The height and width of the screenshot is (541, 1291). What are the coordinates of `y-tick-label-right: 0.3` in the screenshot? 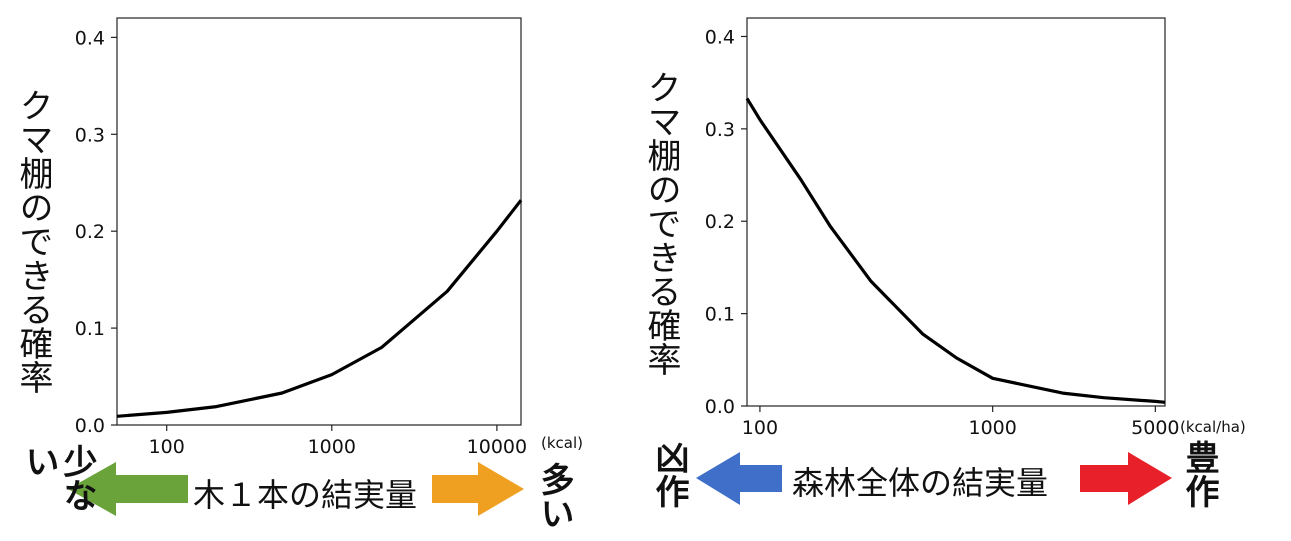 It's located at (720, 130).